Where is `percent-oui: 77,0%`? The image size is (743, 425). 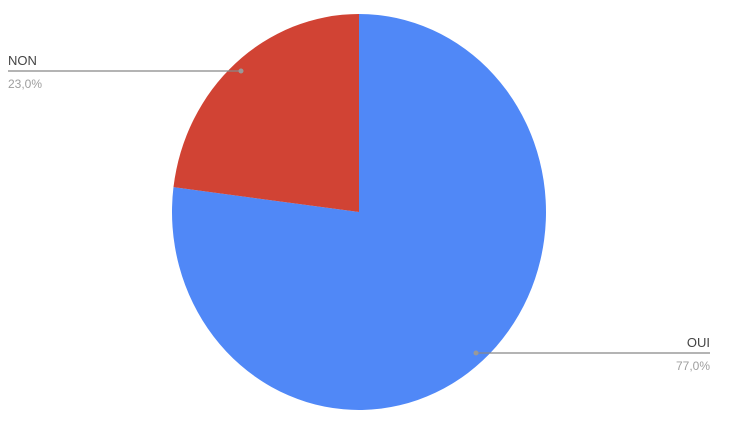 percent-oui: 77,0% is located at coordinates (693, 366).